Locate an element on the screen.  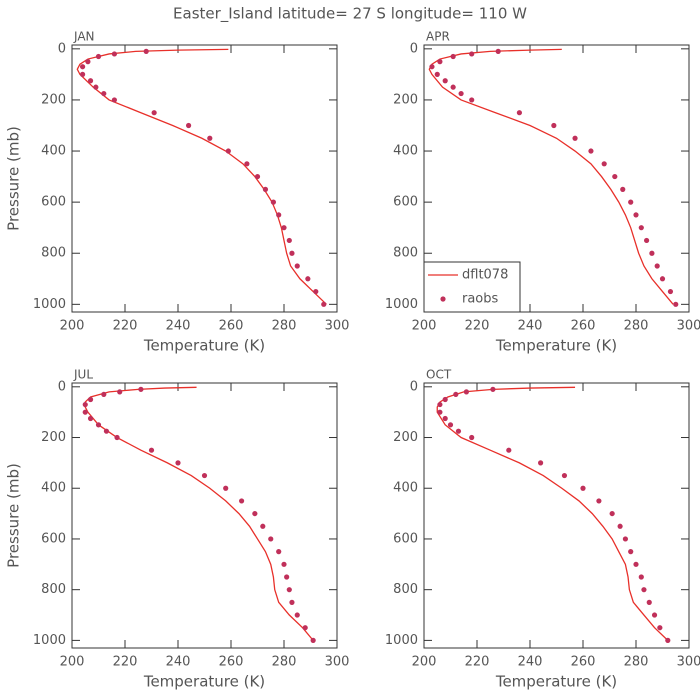
panel-label: JAN is located at coordinates (84, 37).